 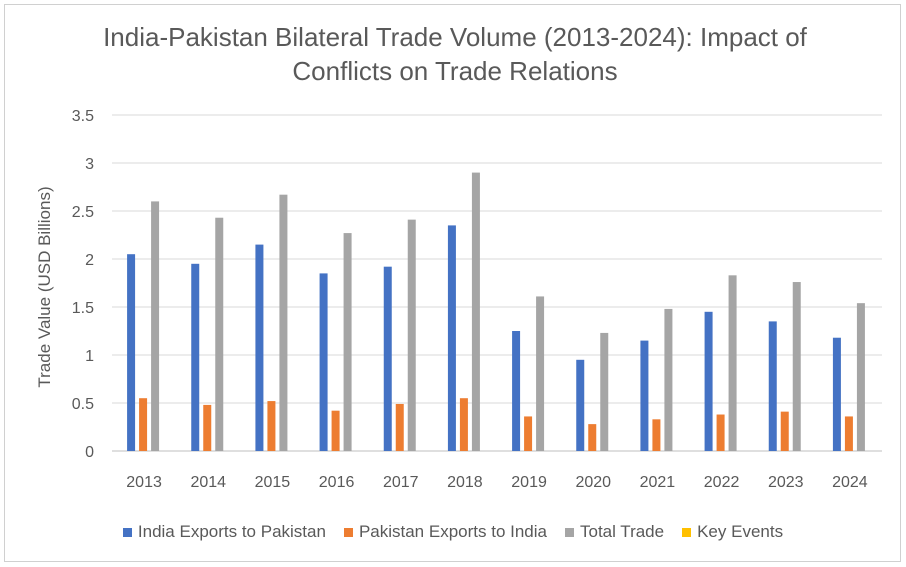 I want to click on bar-total-trade-2015, so click(x=283, y=322).